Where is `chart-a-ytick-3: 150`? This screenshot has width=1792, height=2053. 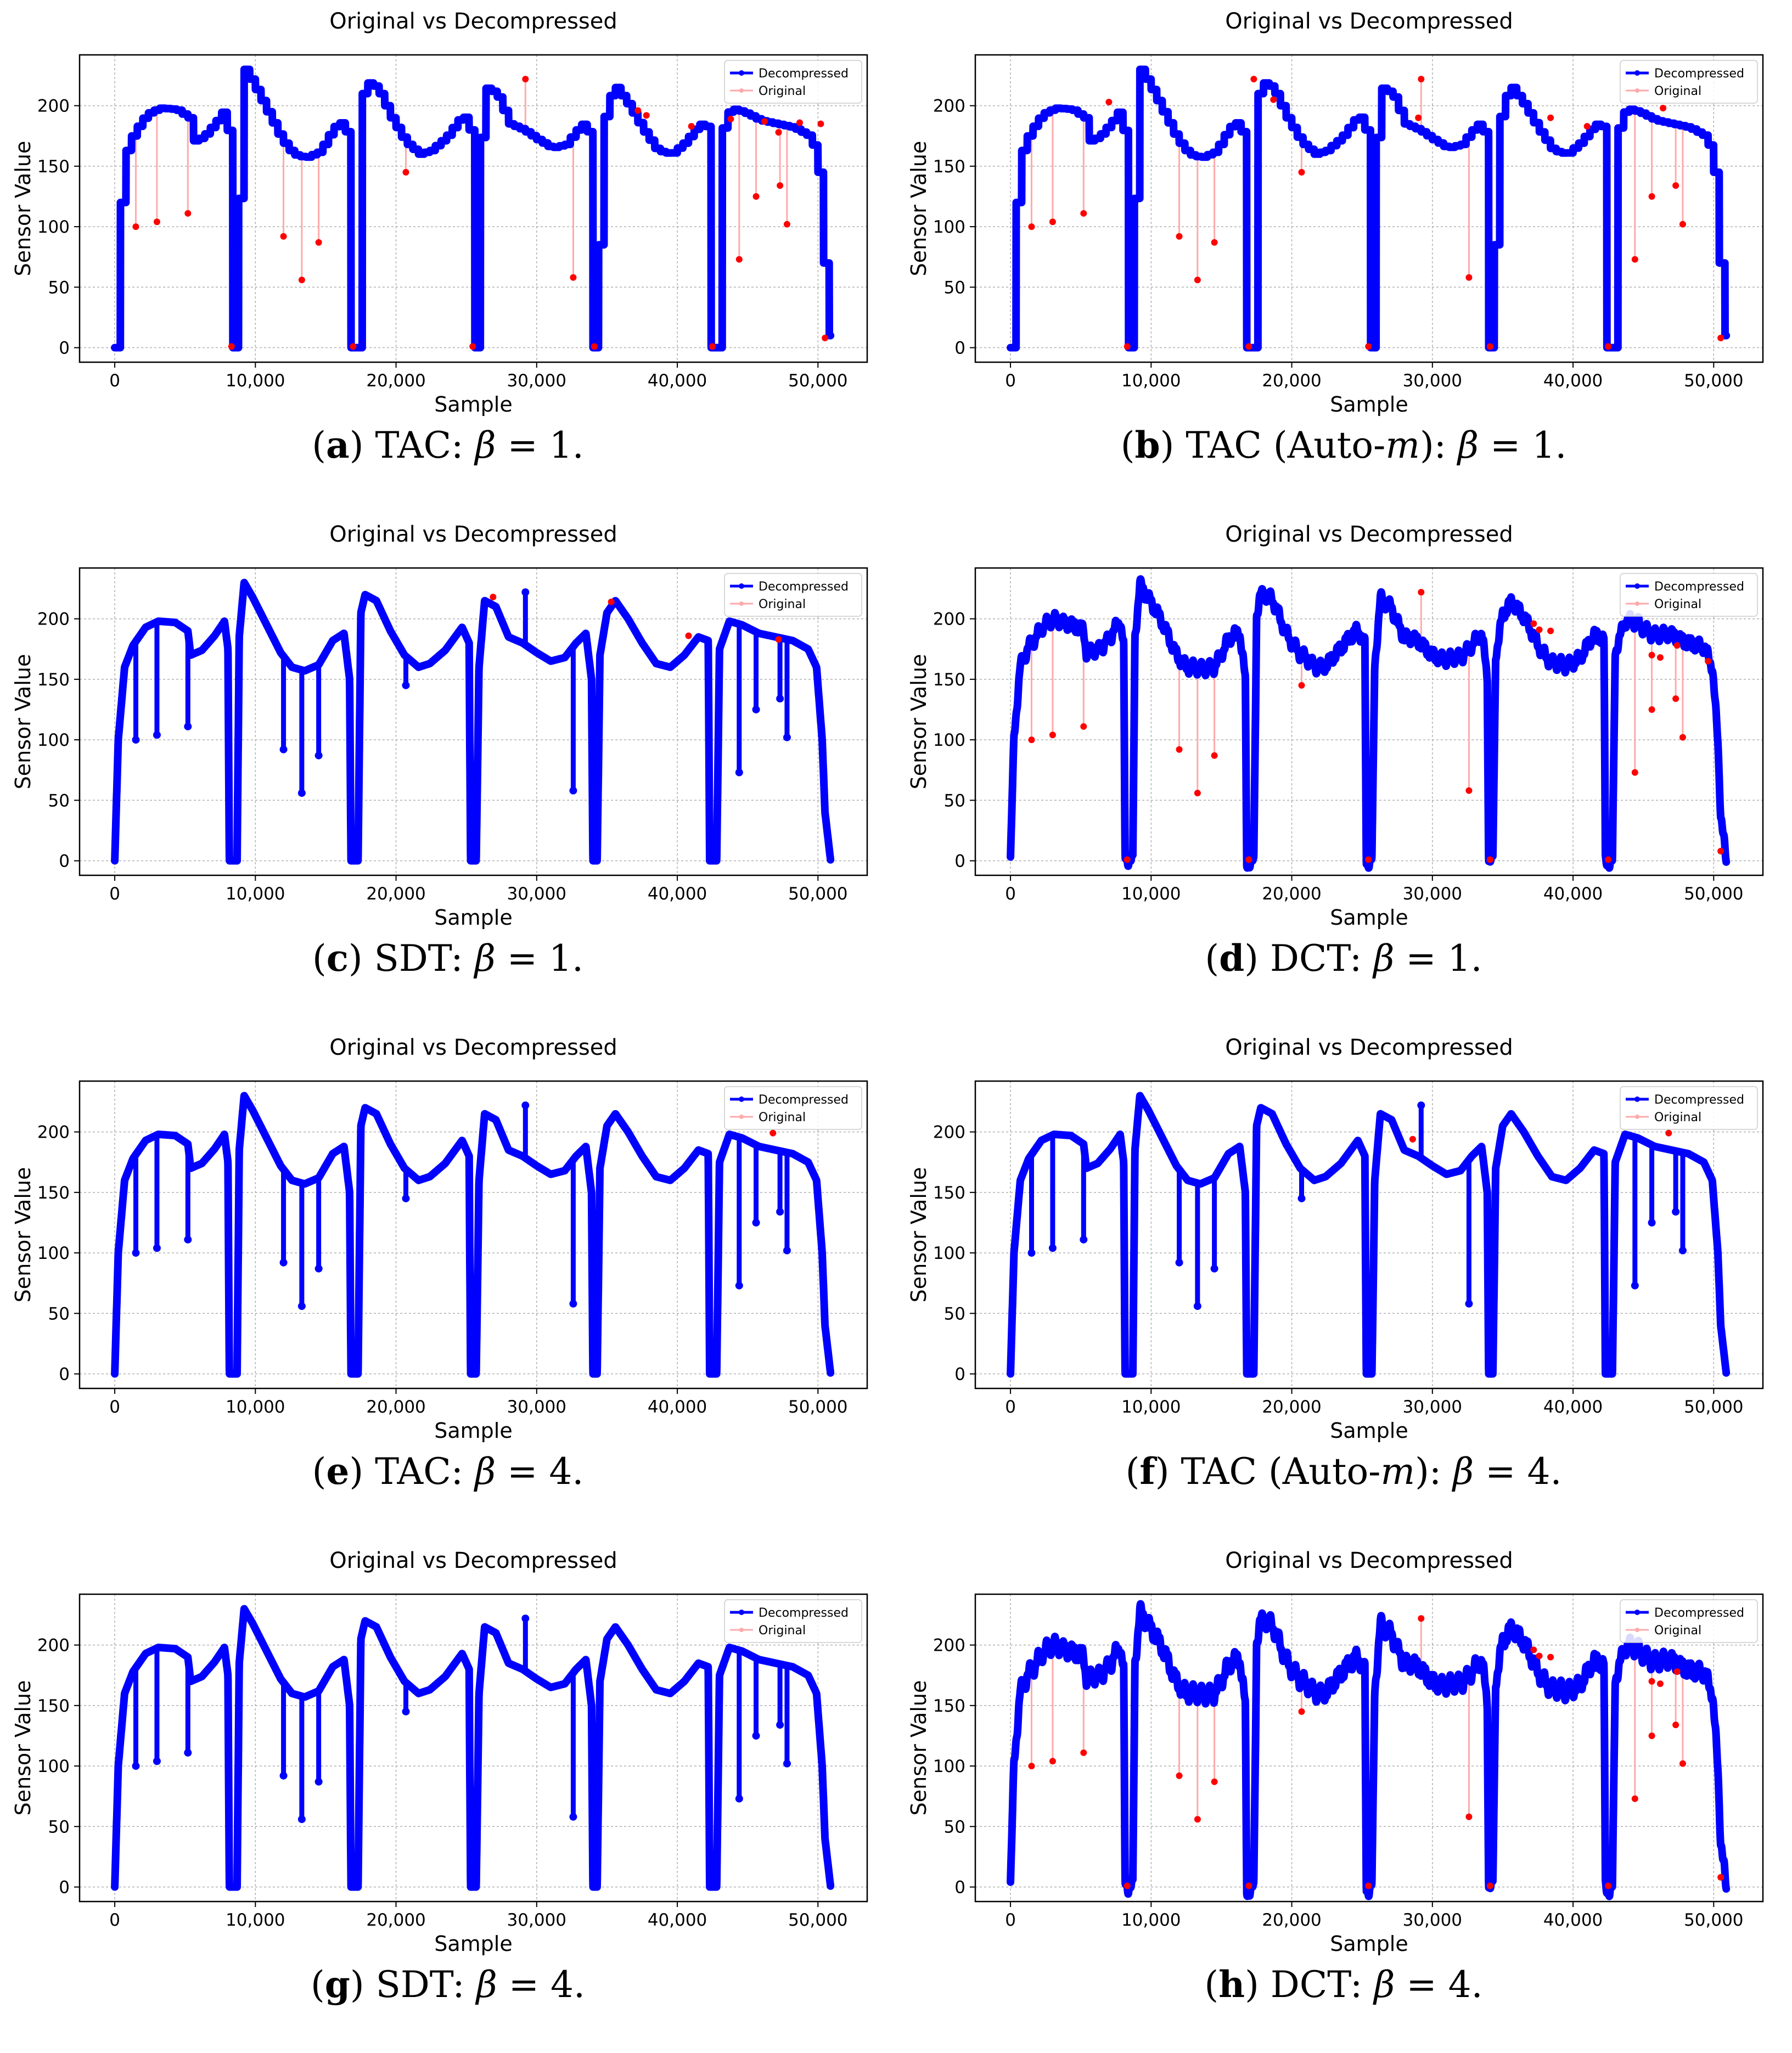 chart-a-ytick-3: 150 is located at coordinates (53, 167).